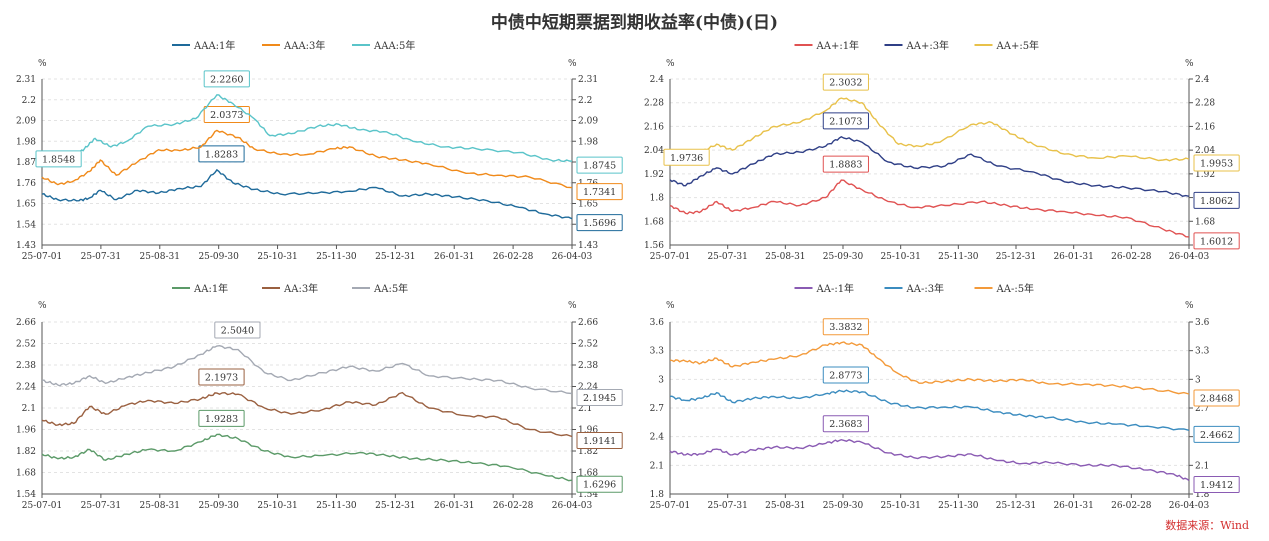 This screenshot has width=1269, height=541. What do you see at coordinates (599, 398) in the screenshot?
I see `end-label: 2.1945` at bounding box center [599, 398].